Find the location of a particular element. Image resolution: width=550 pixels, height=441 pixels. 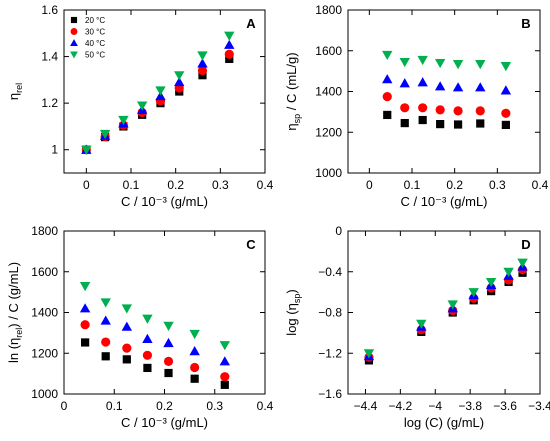

legend-label: 20 °C is located at coordinates (95, 20).